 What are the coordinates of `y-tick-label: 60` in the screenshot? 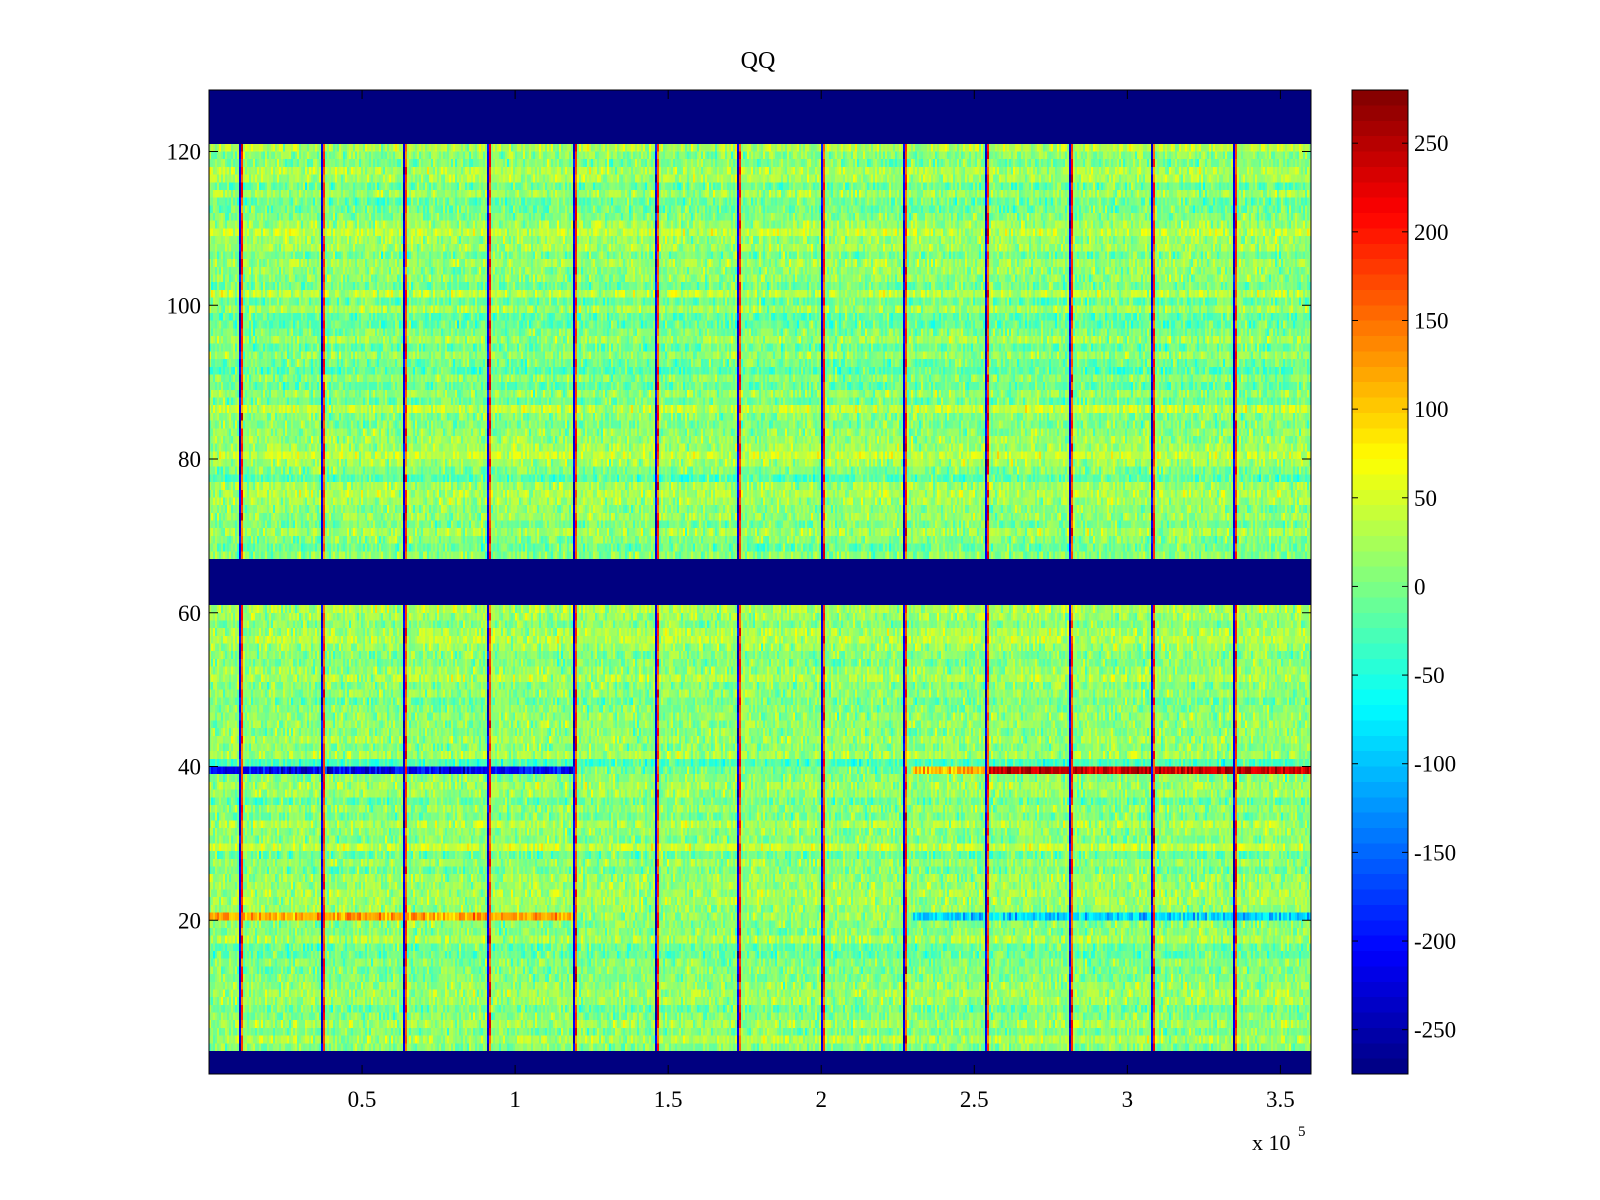 It's located at (189, 613).